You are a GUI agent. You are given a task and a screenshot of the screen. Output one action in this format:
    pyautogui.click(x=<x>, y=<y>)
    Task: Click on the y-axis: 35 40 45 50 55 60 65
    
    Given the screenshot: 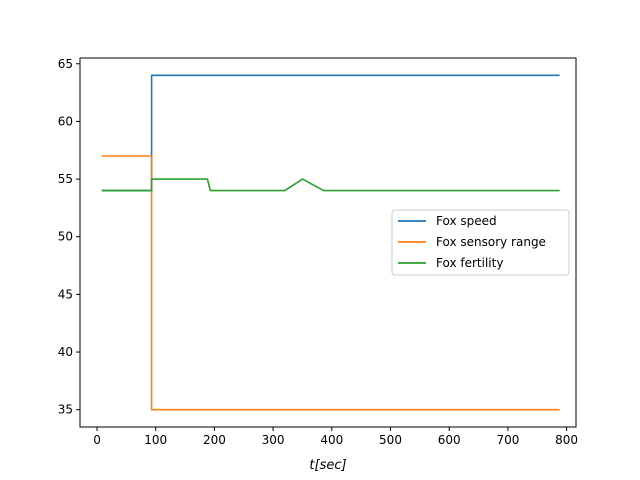 What is the action you would take?
    pyautogui.click(x=69, y=237)
    